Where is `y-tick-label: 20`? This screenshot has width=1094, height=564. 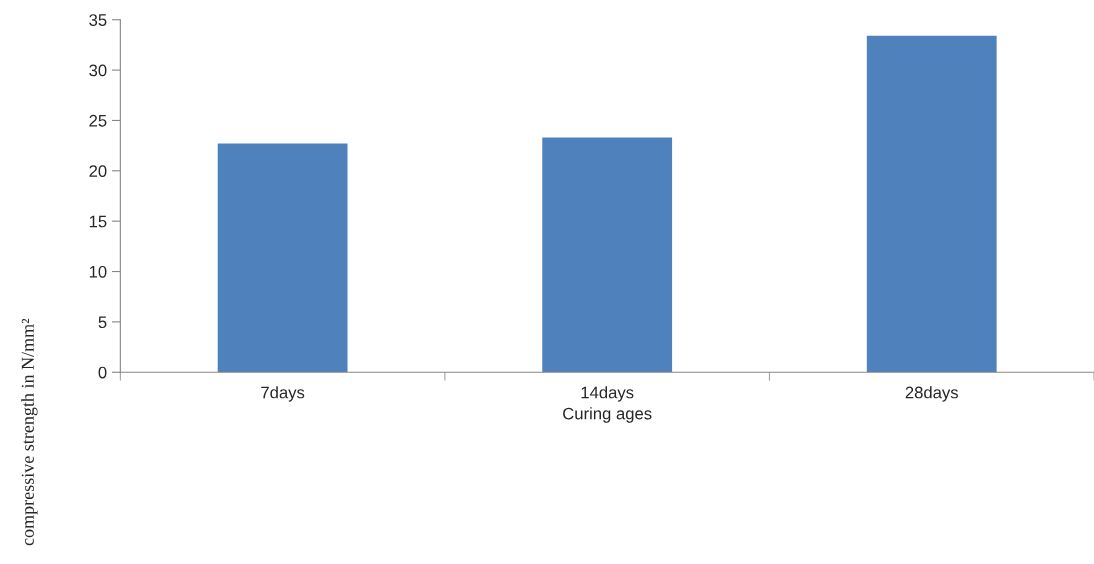
y-tick-label: 20 is located at coordinates (98, 171).